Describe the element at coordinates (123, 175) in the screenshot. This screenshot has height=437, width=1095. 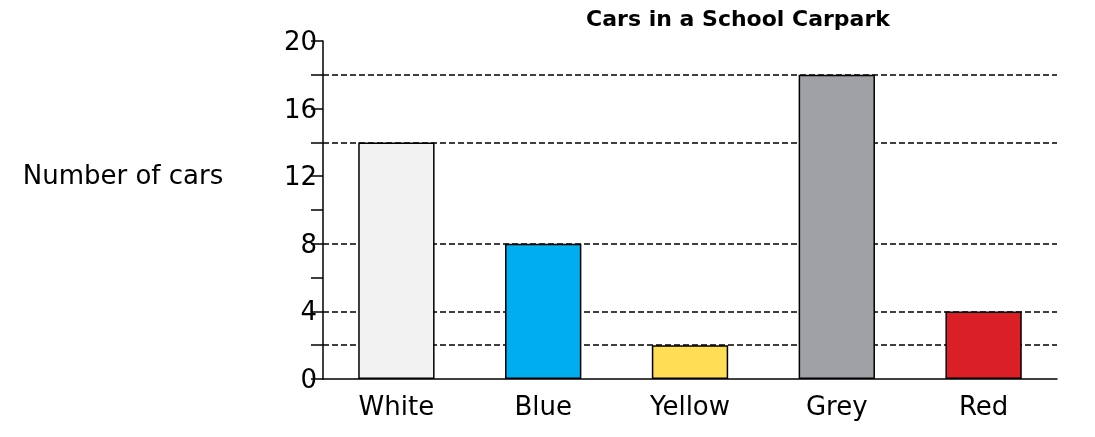
I see `y-axis-title: Number of cars` at that location.